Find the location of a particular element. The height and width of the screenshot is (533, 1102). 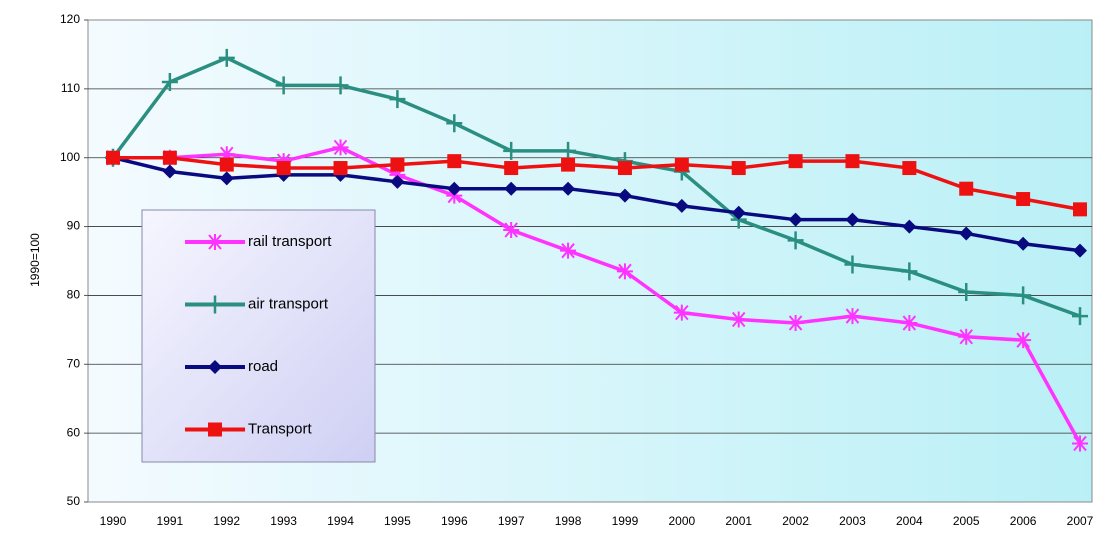

x-tick-label: 2007 is located at coordinates (1080, 521).